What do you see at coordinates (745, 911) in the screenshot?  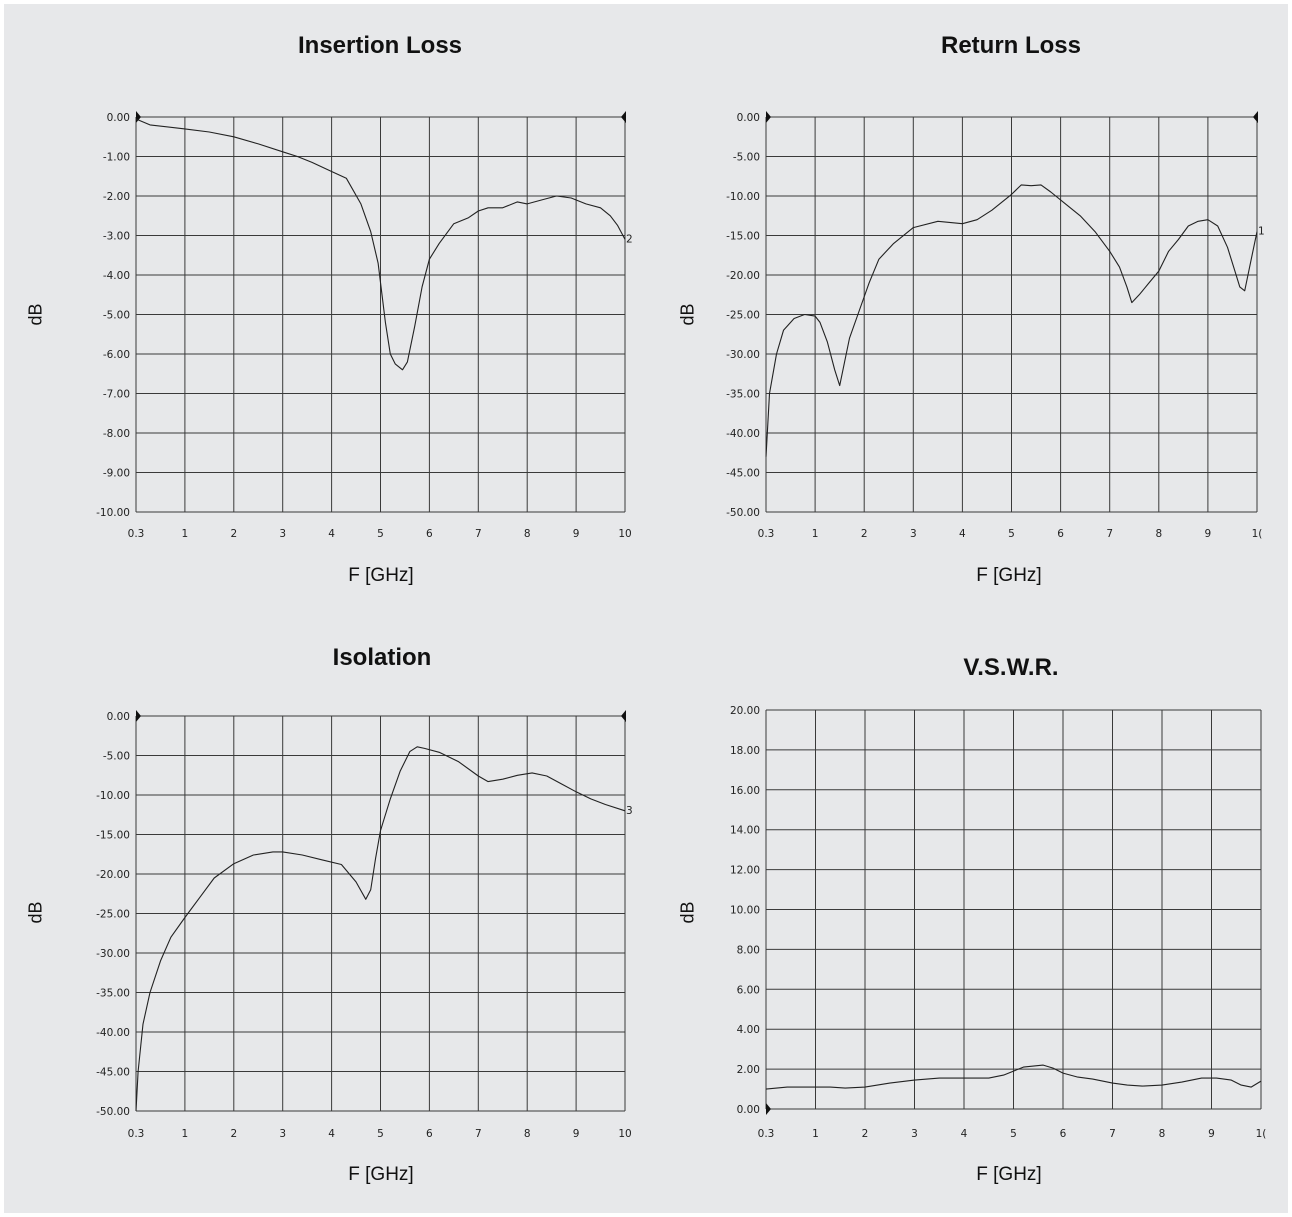 I see `y-tick-label: 10.00` at bounding box center [745, 911].